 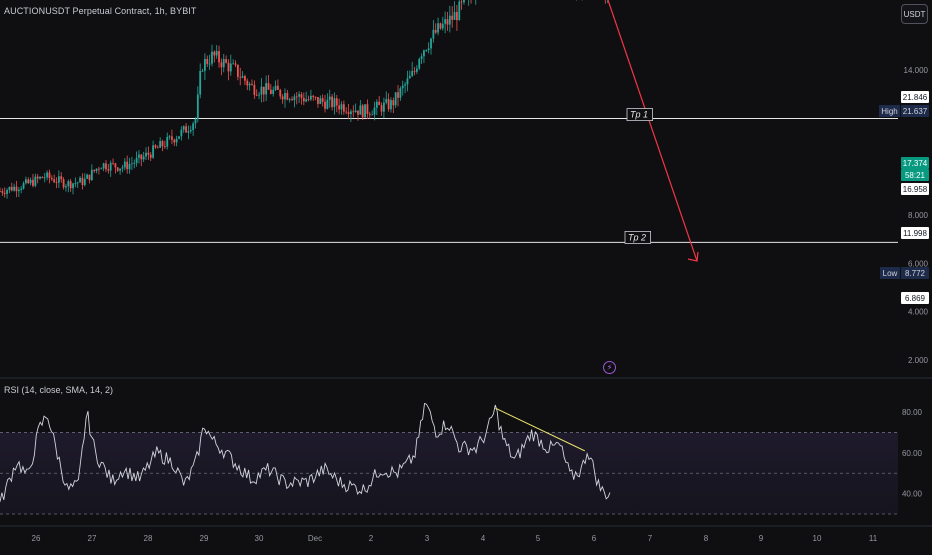 I want to click on price-tick-label: 14.000, so click(x=916, y=70).